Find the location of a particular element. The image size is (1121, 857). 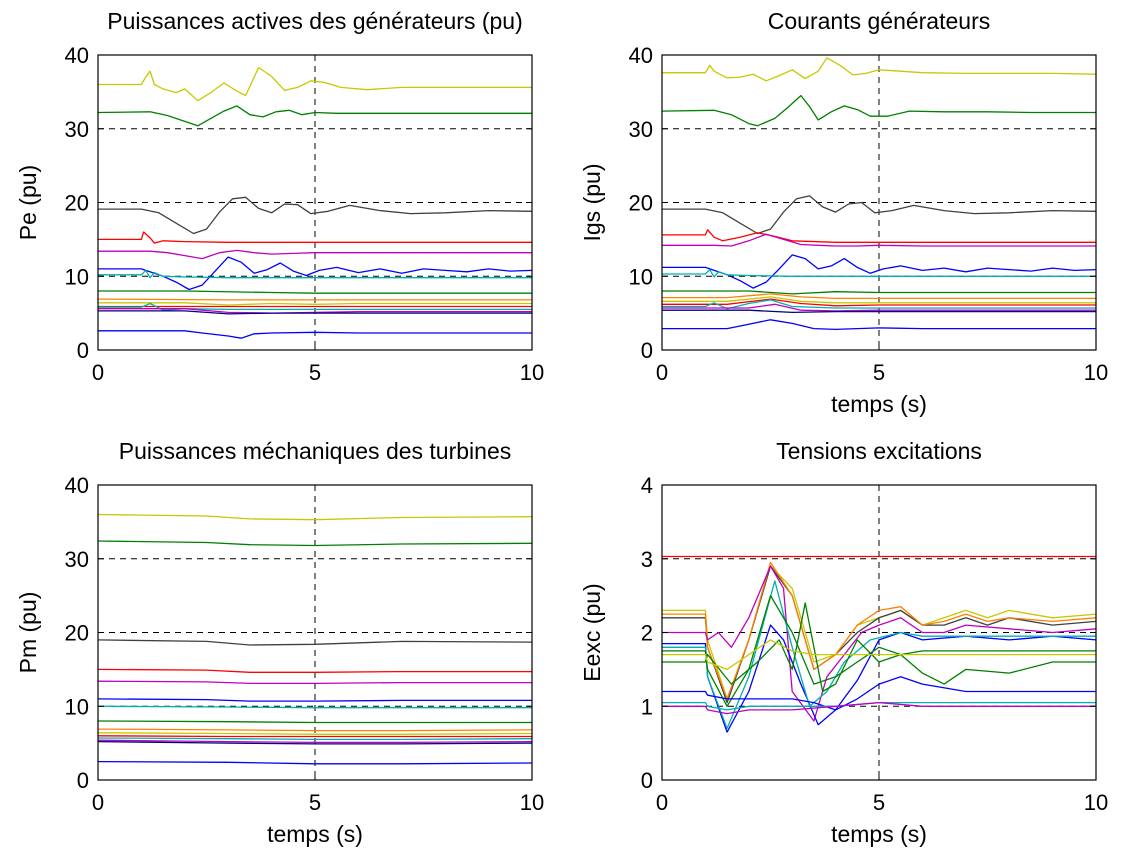

y-tick-label: 1 is located at coordinates (647, 706).